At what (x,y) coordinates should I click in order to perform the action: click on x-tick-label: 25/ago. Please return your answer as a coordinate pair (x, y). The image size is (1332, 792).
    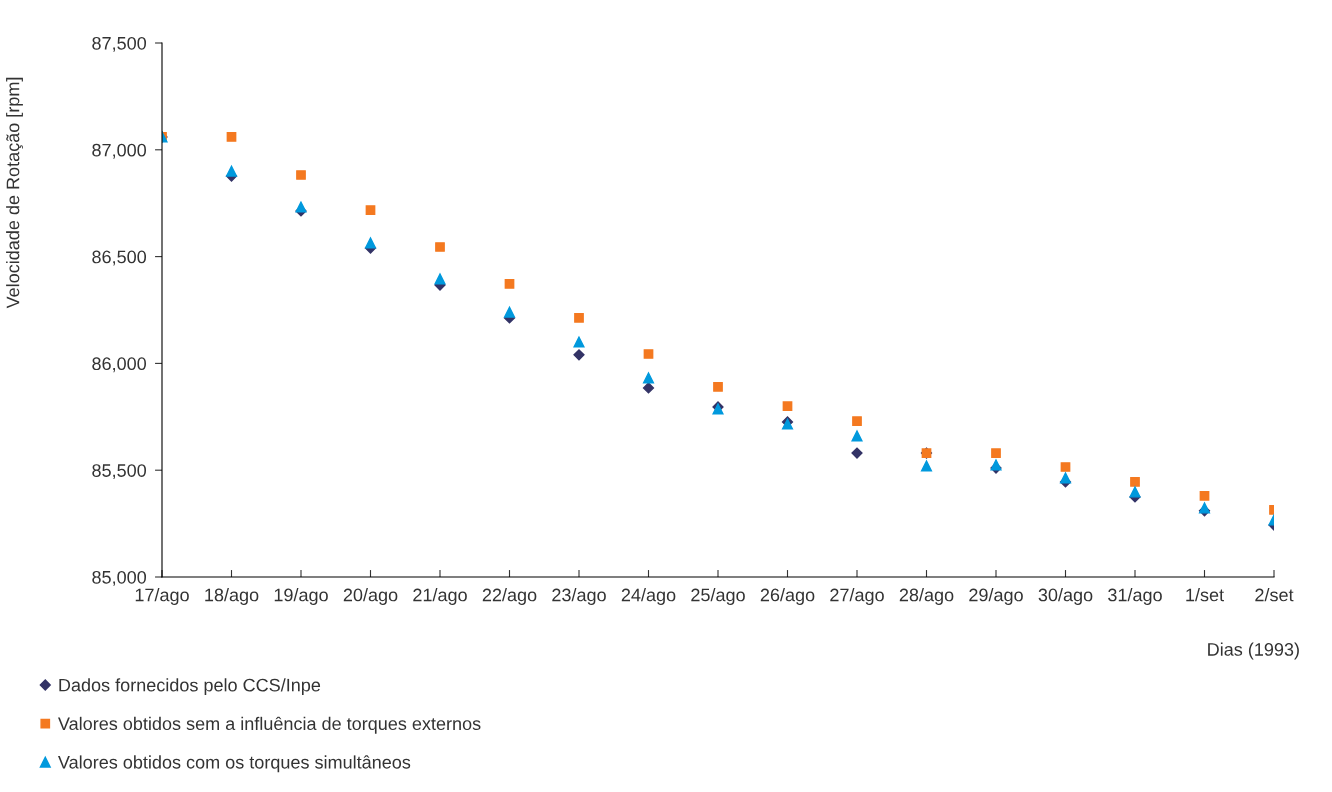
    Looking at the image, I should click on (718, 596).